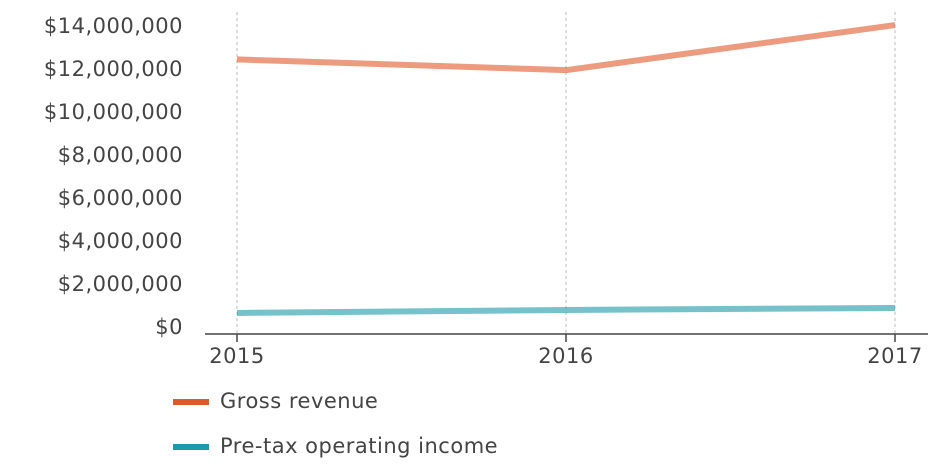 This screenshot has width=930, height=464. I want to click on y-tick-label: $2,000,000, so click(120, 284).